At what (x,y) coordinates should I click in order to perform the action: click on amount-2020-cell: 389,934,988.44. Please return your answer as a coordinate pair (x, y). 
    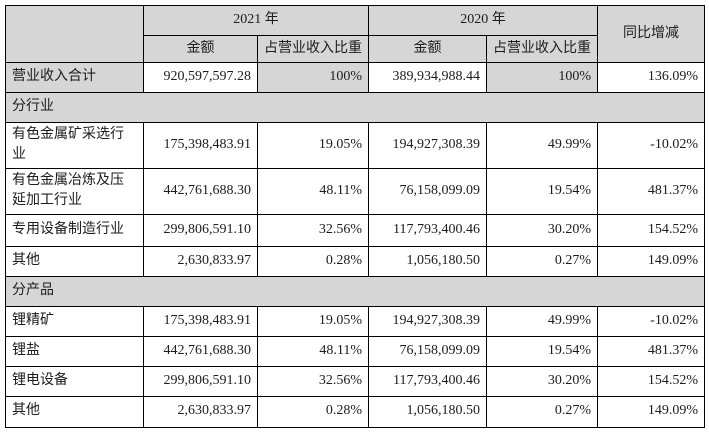
    Looking at the image, I should click on (427, 77).